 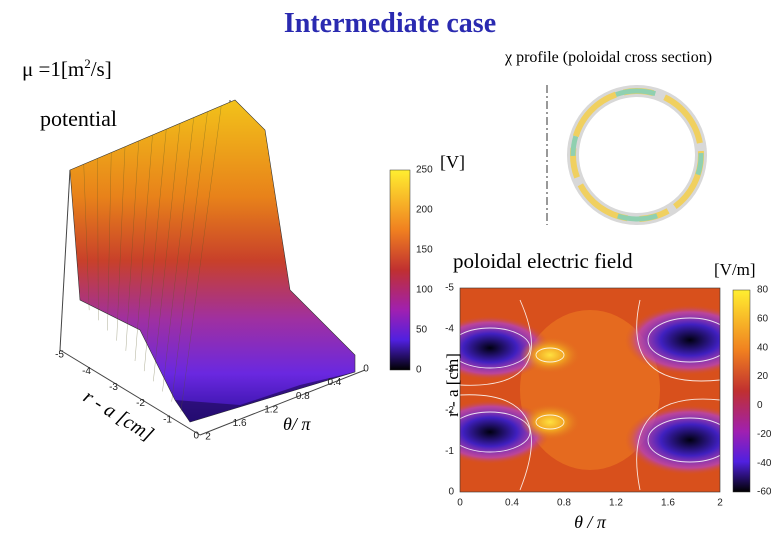 What do you see at coordinates (424, 170) in the screenshot?
I see `colorbar-tick: 250` at bounding box center [424, 170].